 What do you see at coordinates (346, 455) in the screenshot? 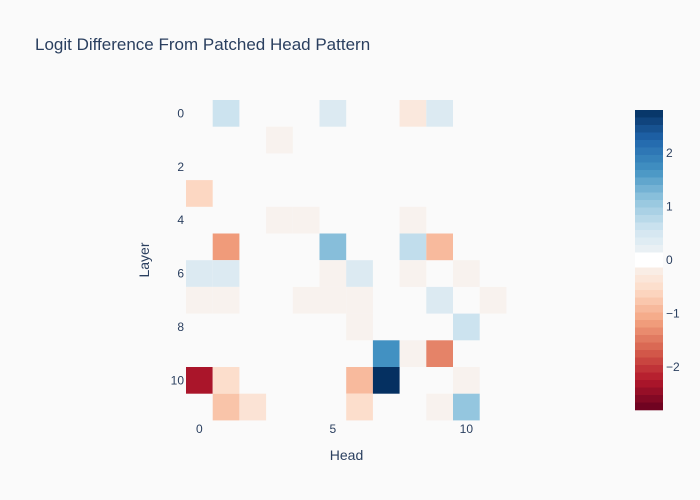
I see `x-axis-title: Head` at bounding box center [346, 455].